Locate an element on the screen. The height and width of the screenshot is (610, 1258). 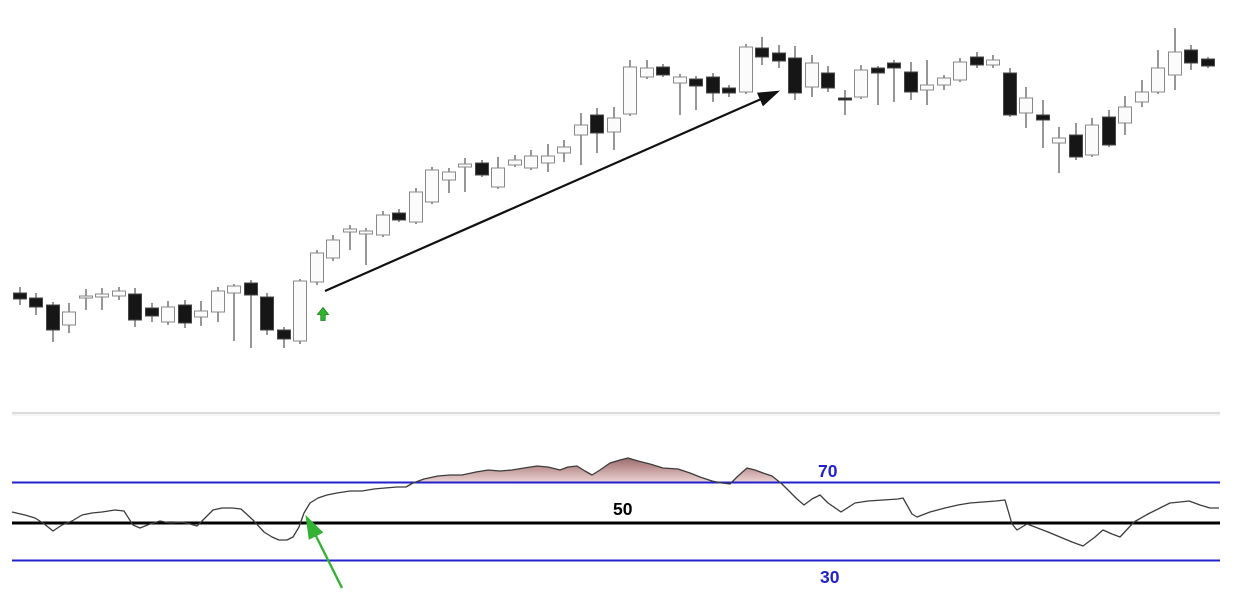
rsi-cross-signal-arrow is located at coordinates (324, 551).